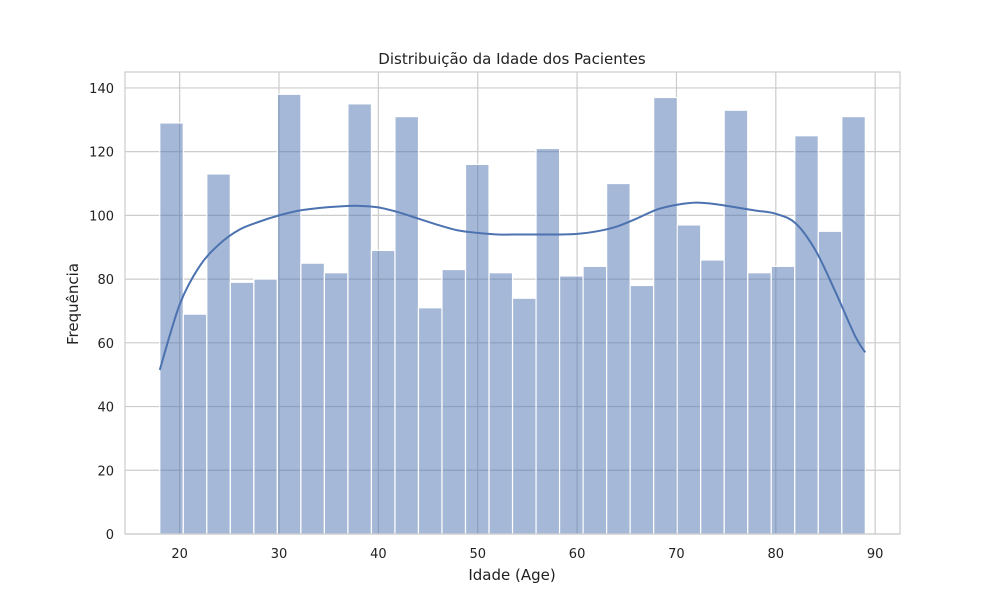  What do you see at coordinates (676, 554) in the screenshot?
I see `x-tick-label: 70` at bounding box center [676, 554].